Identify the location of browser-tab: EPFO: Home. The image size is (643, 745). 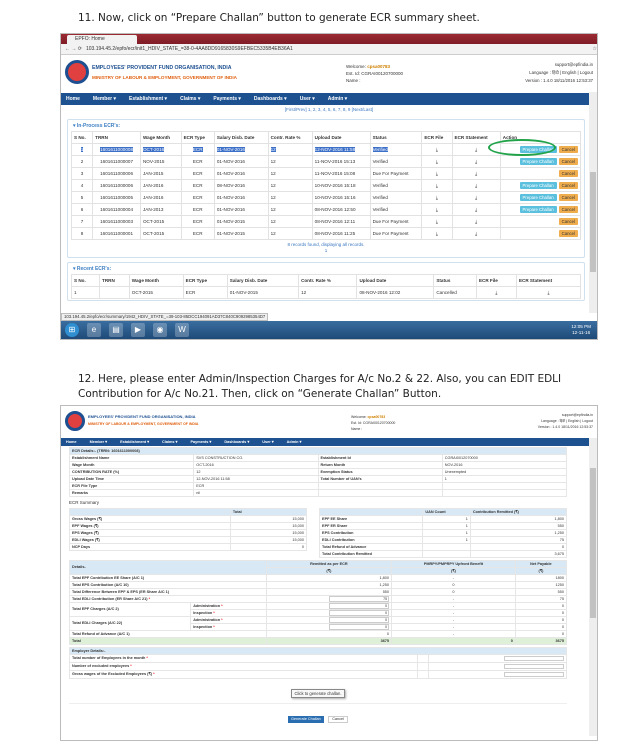
(102, 39).